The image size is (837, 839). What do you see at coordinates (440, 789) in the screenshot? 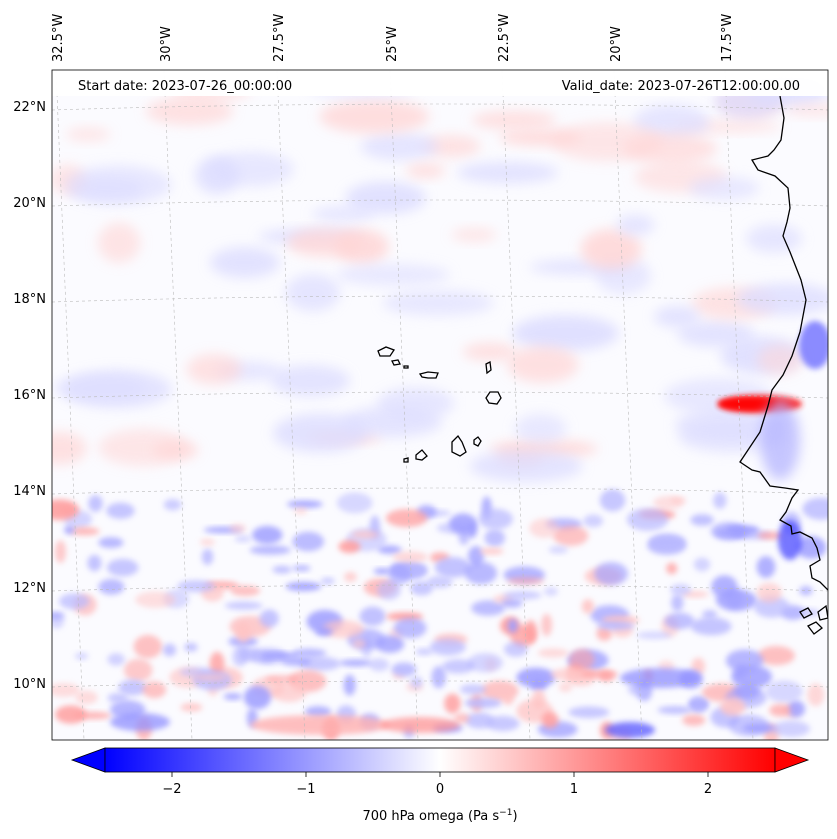
I see `colorbar-tick-label: 0` at bounding box center [440, 789].